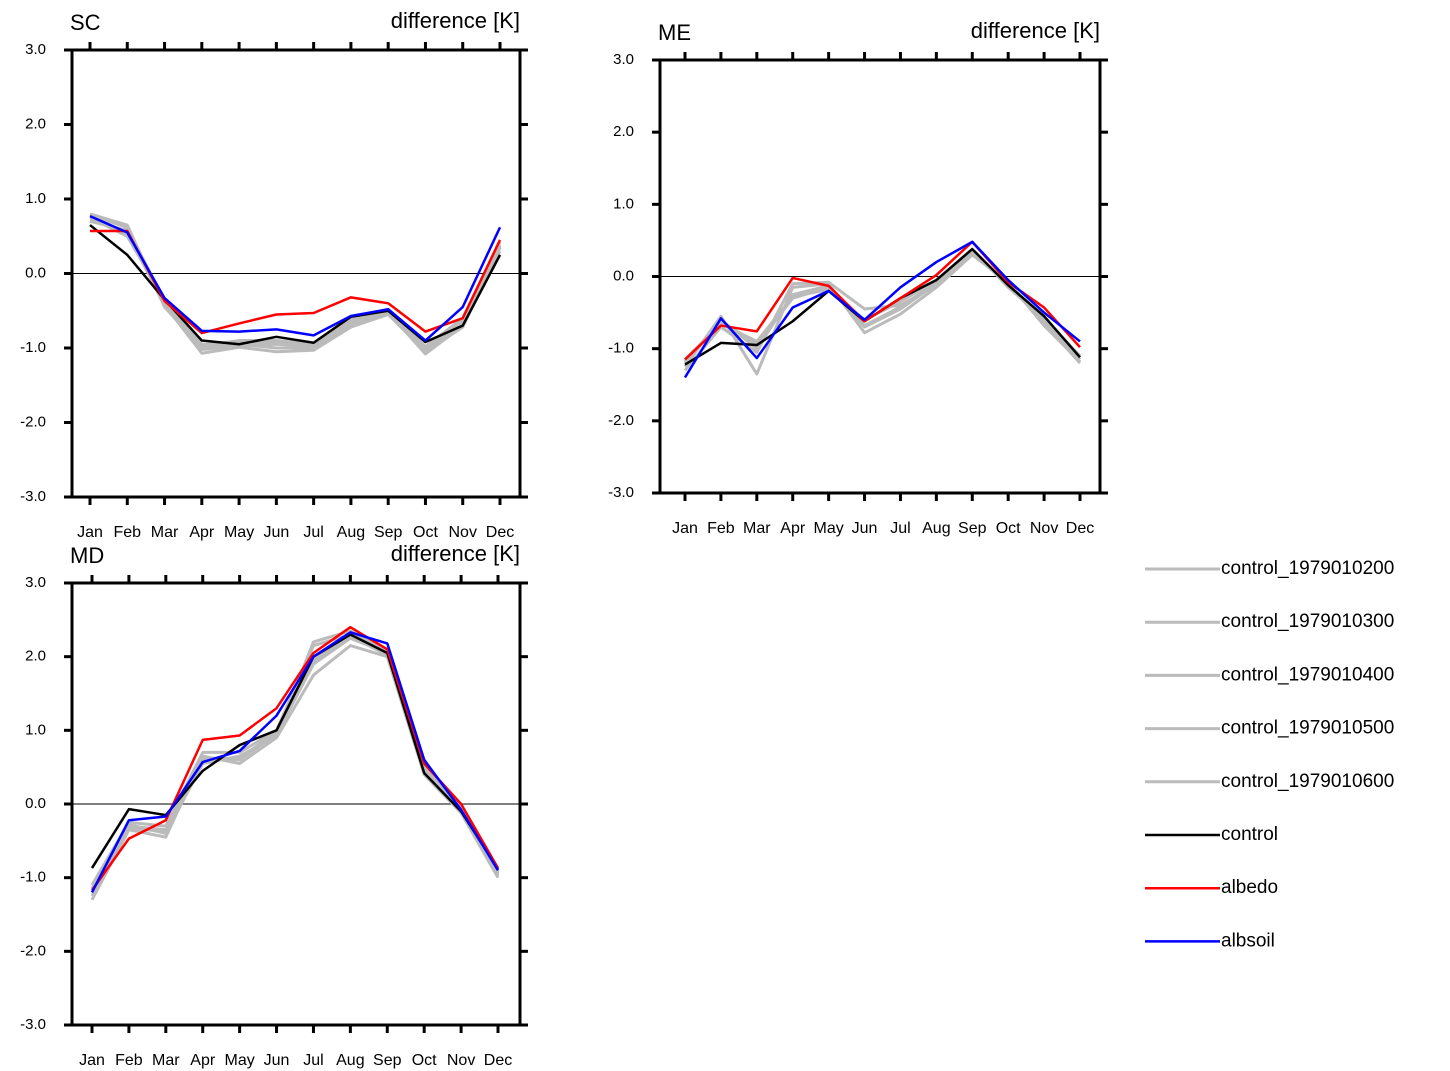  I want to click on legend-label: albsoil, so click(1248, 940).